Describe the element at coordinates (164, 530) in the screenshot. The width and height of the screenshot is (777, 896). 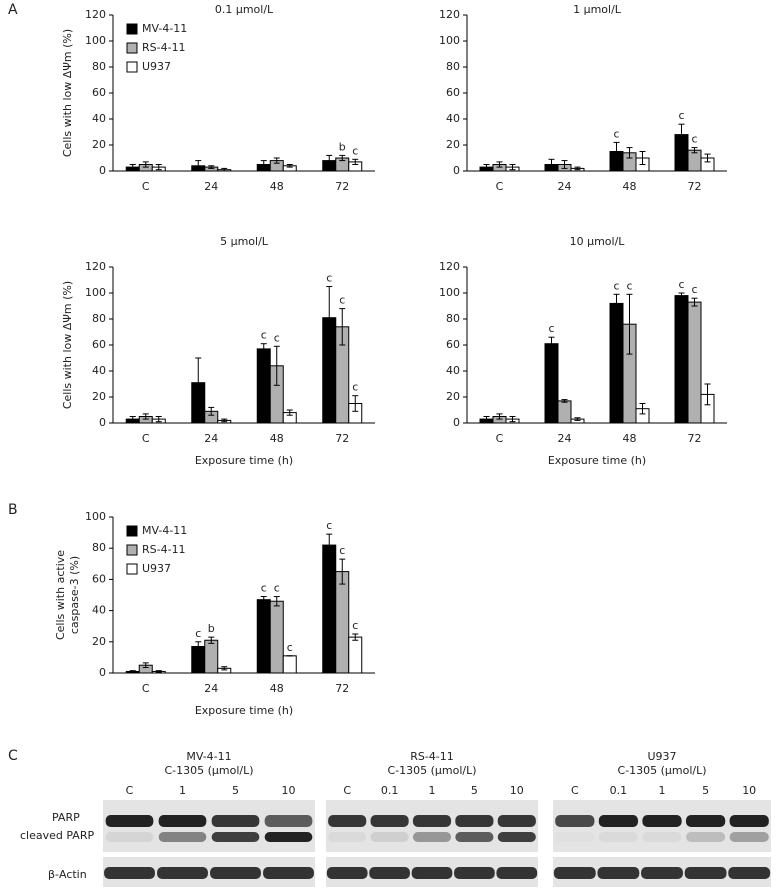
I see `legend-label: MV-4-11` at that location.